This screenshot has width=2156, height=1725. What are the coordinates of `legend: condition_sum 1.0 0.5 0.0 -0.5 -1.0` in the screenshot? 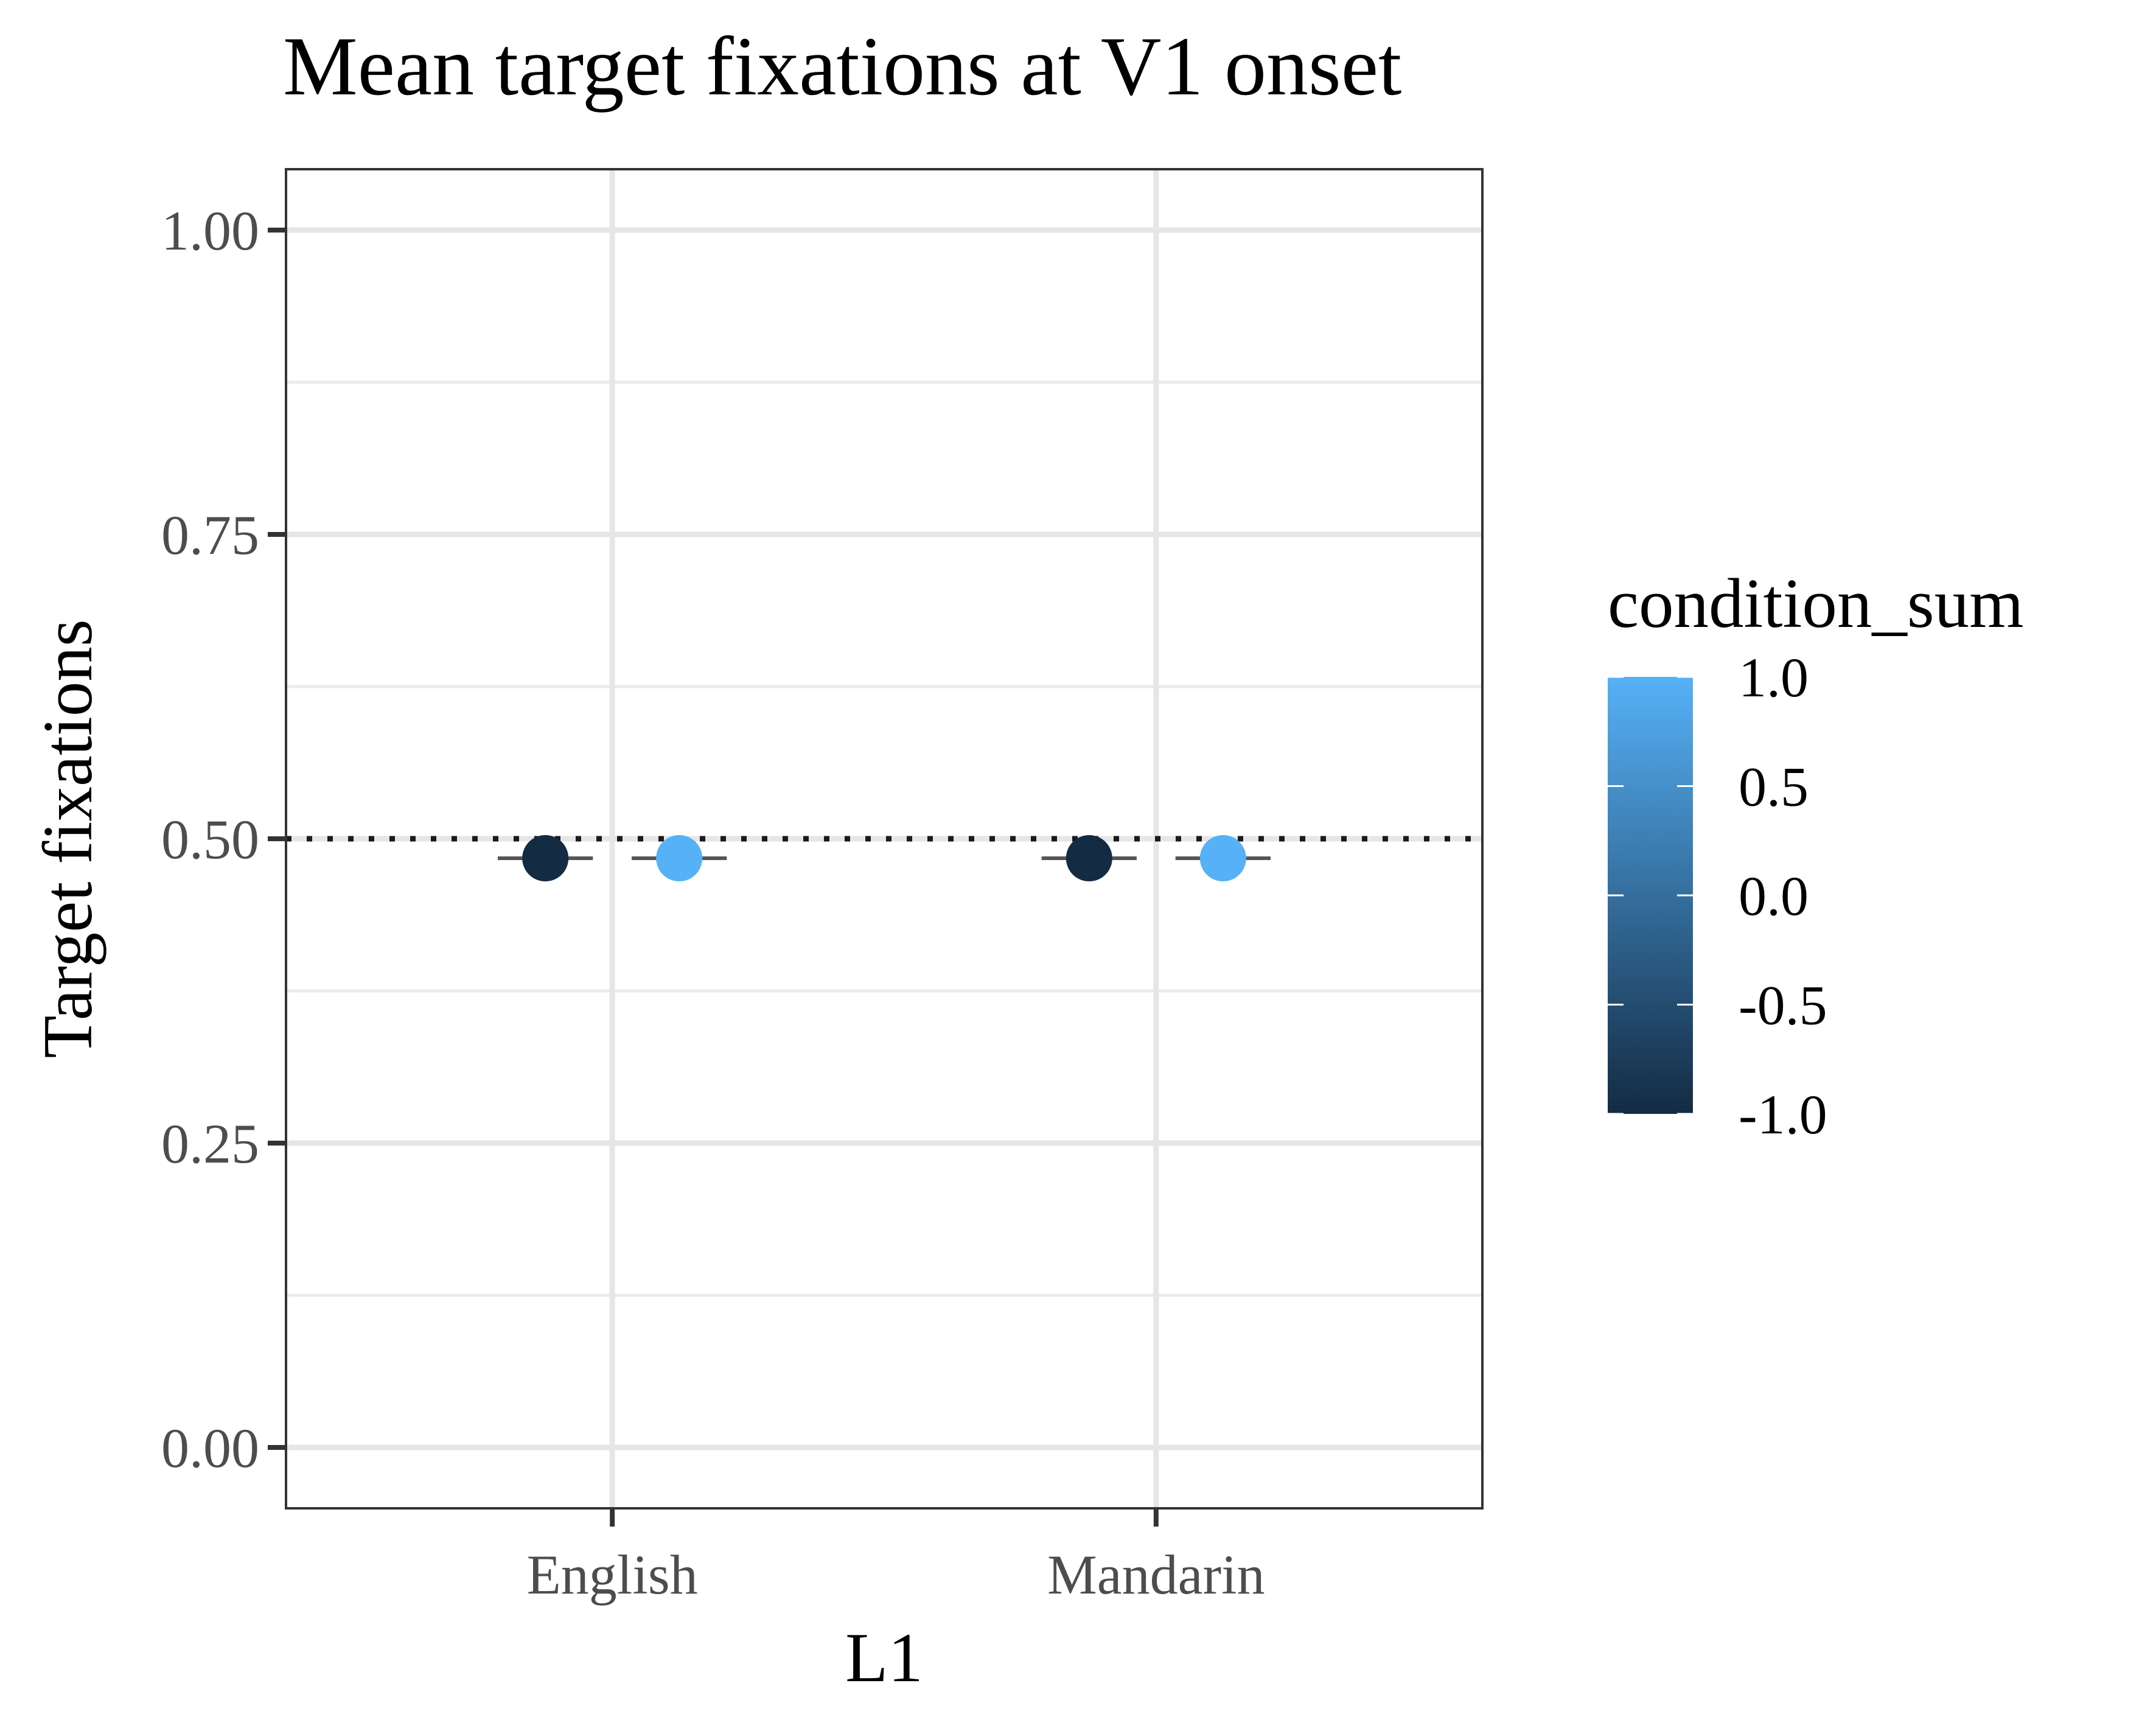 It's located at (1816, 855).